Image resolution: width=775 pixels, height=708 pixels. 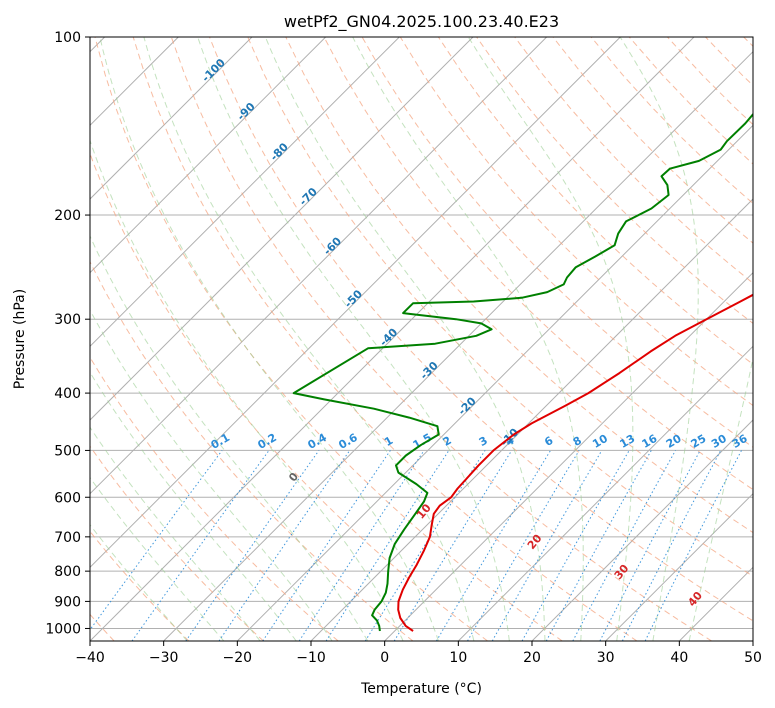 What do you see at coordinates (67, 572) in the screenshot?
I see `y-tick-label: 800` at bounding box center [67, 572].